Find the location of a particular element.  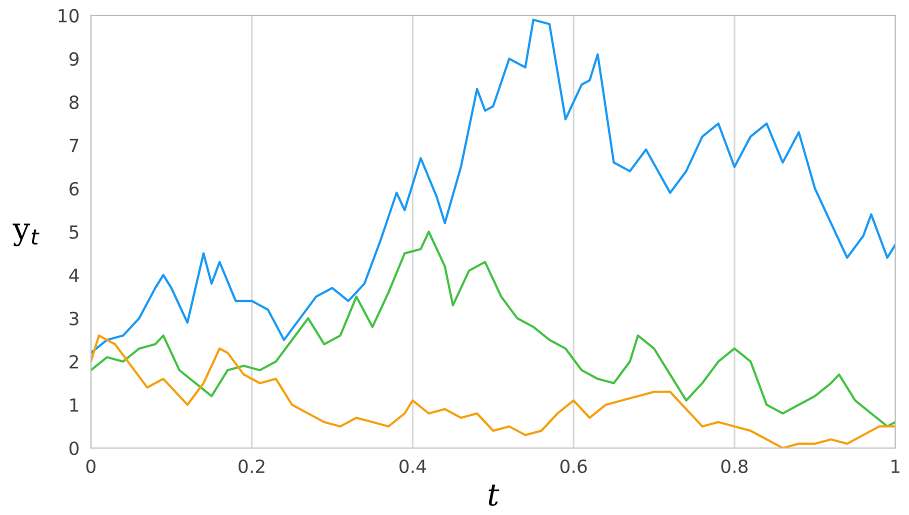

x-tick-label: 1 is located at coordinates (896, 466).